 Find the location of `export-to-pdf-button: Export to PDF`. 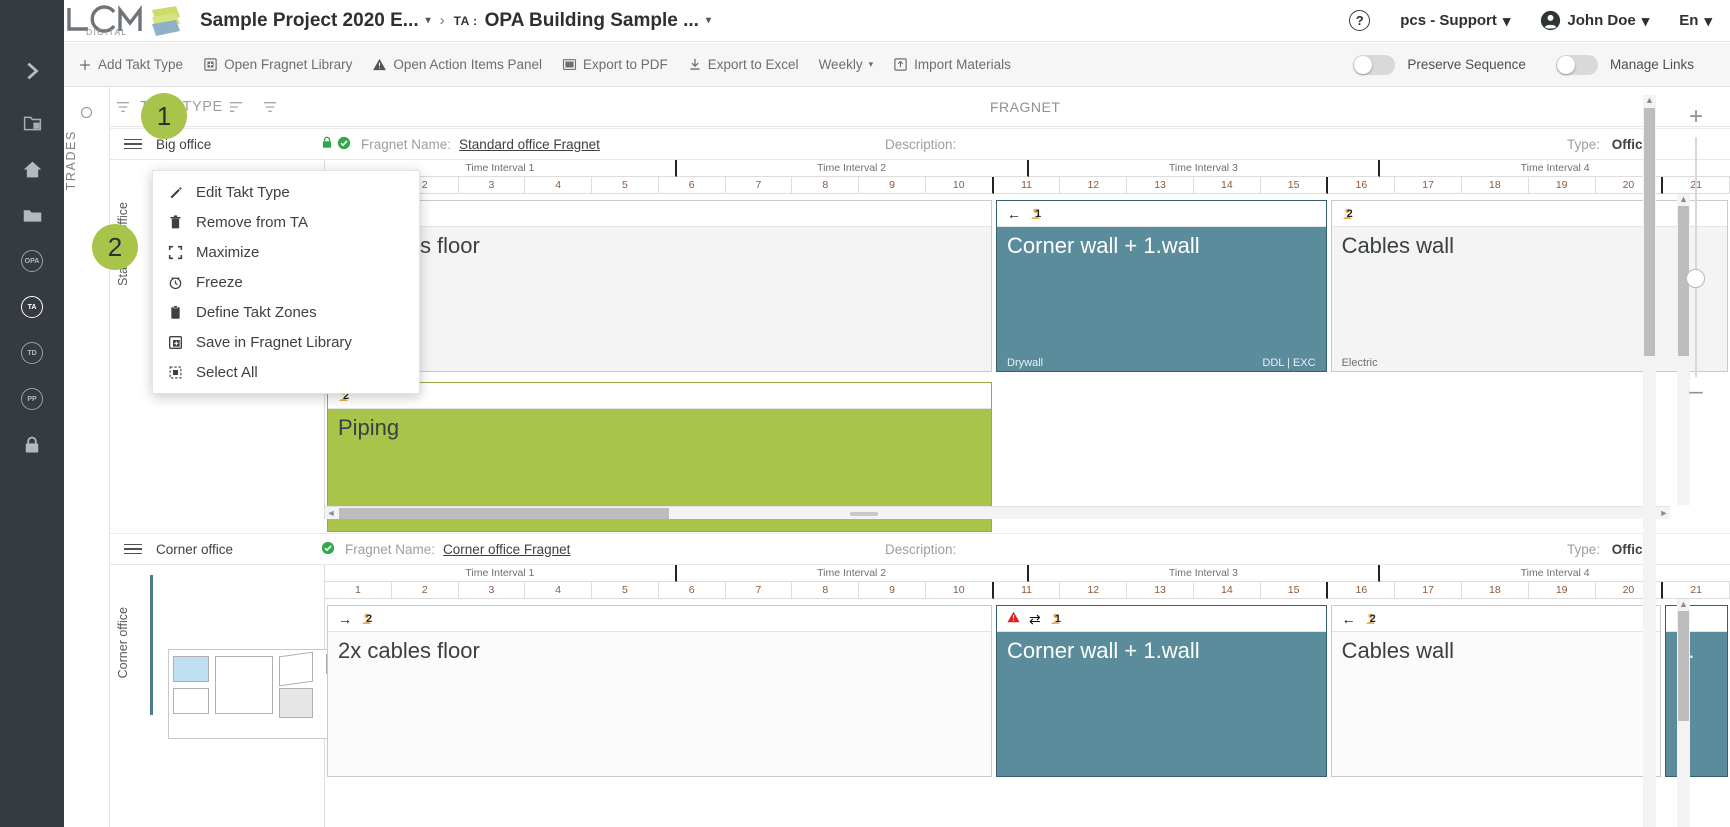

export-to-pdf-button: Export to PDF is located at coordinates (615, 64).